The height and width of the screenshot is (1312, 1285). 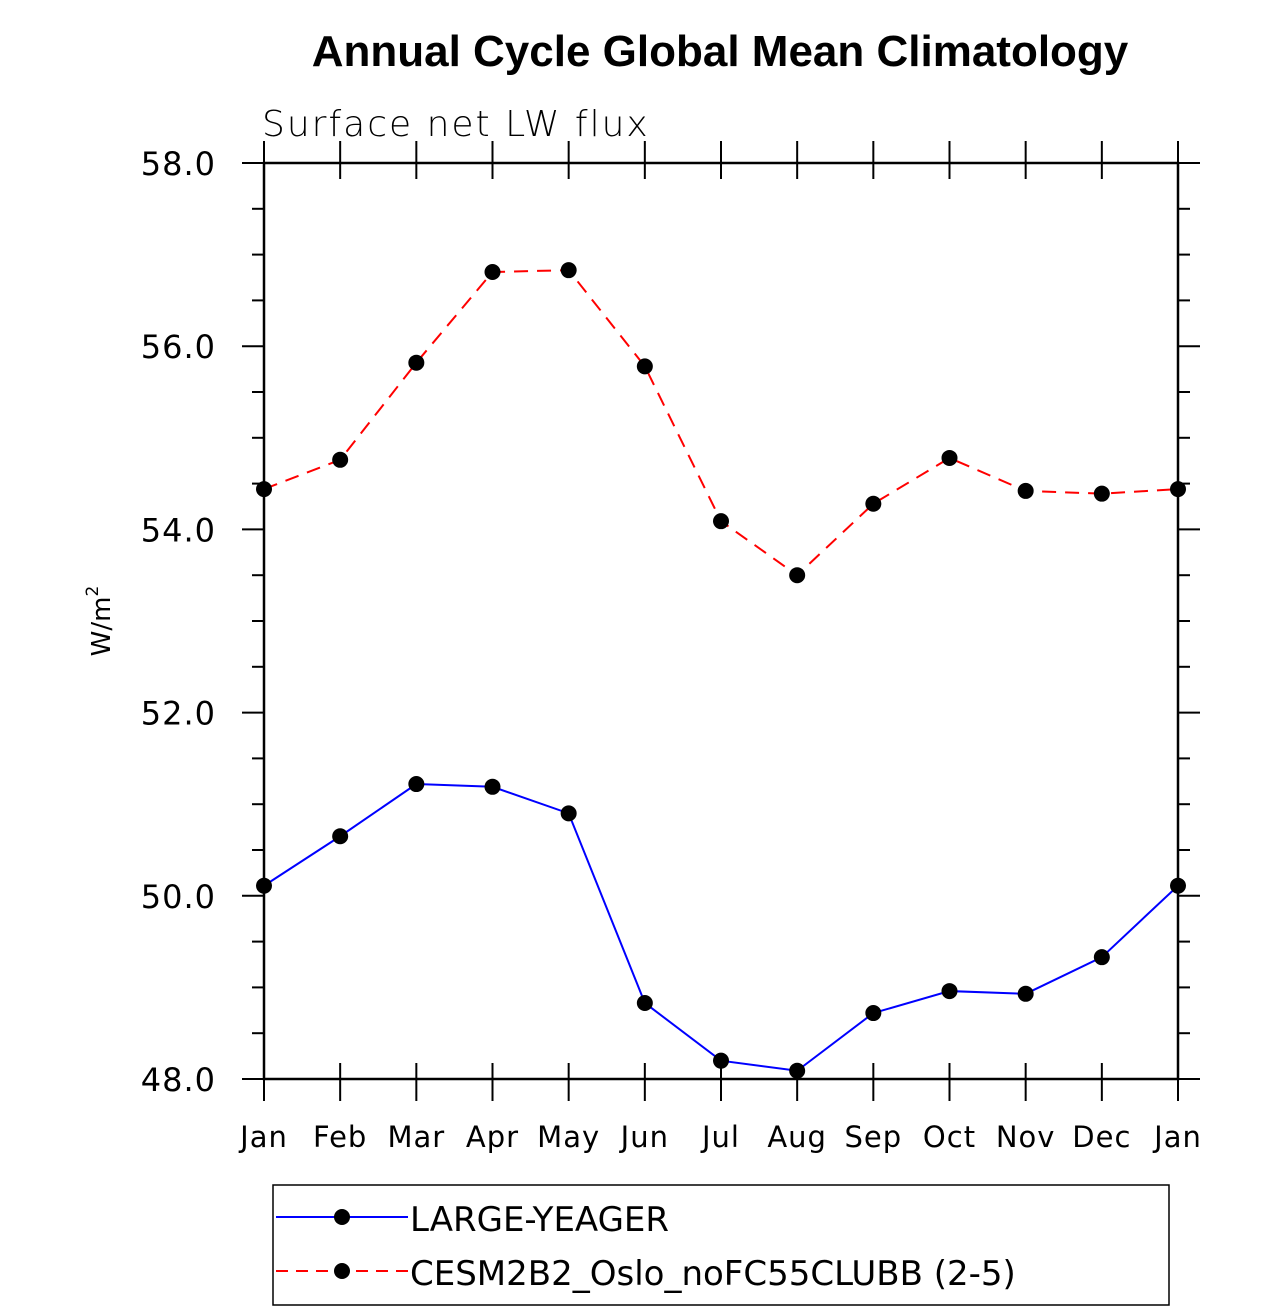 I want to click on x-tick-label: Feb, so click(x=340, y=1137).